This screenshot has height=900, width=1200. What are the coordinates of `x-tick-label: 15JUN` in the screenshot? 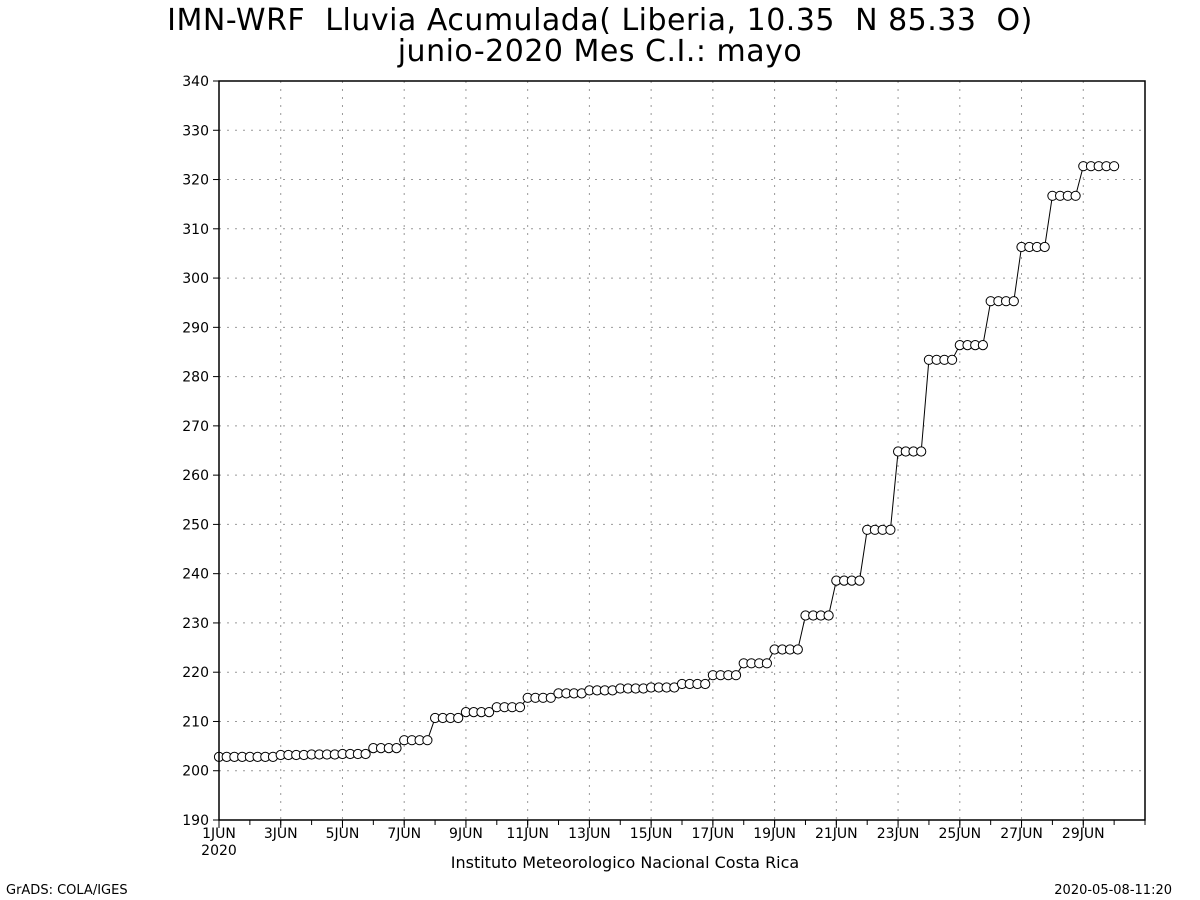 It's located at (651, 834).